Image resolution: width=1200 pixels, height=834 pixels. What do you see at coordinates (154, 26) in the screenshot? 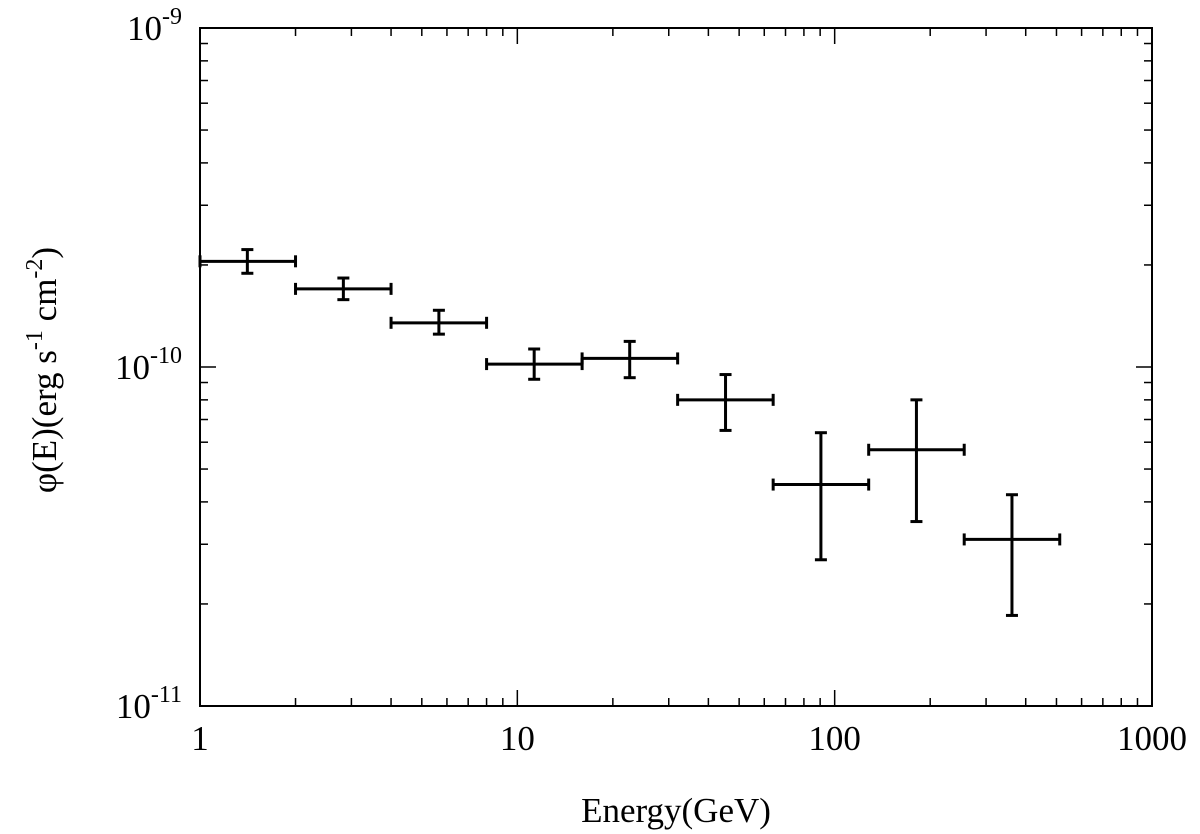
I see `y-tick-label: 10-9` at bounding box center [154, 26].